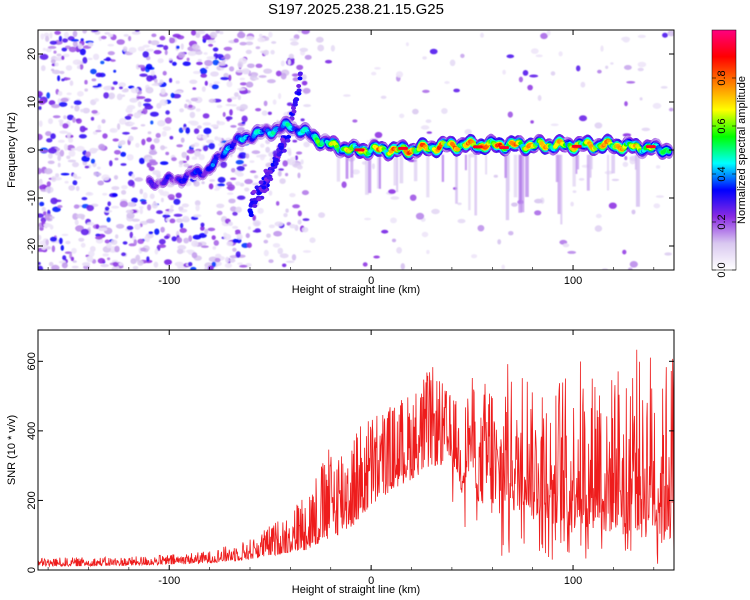 The width and height of the screenshot is (750, 600). Describe the element at coordinates (576, 146) in the screenshot. I see `track-peak` at that location.